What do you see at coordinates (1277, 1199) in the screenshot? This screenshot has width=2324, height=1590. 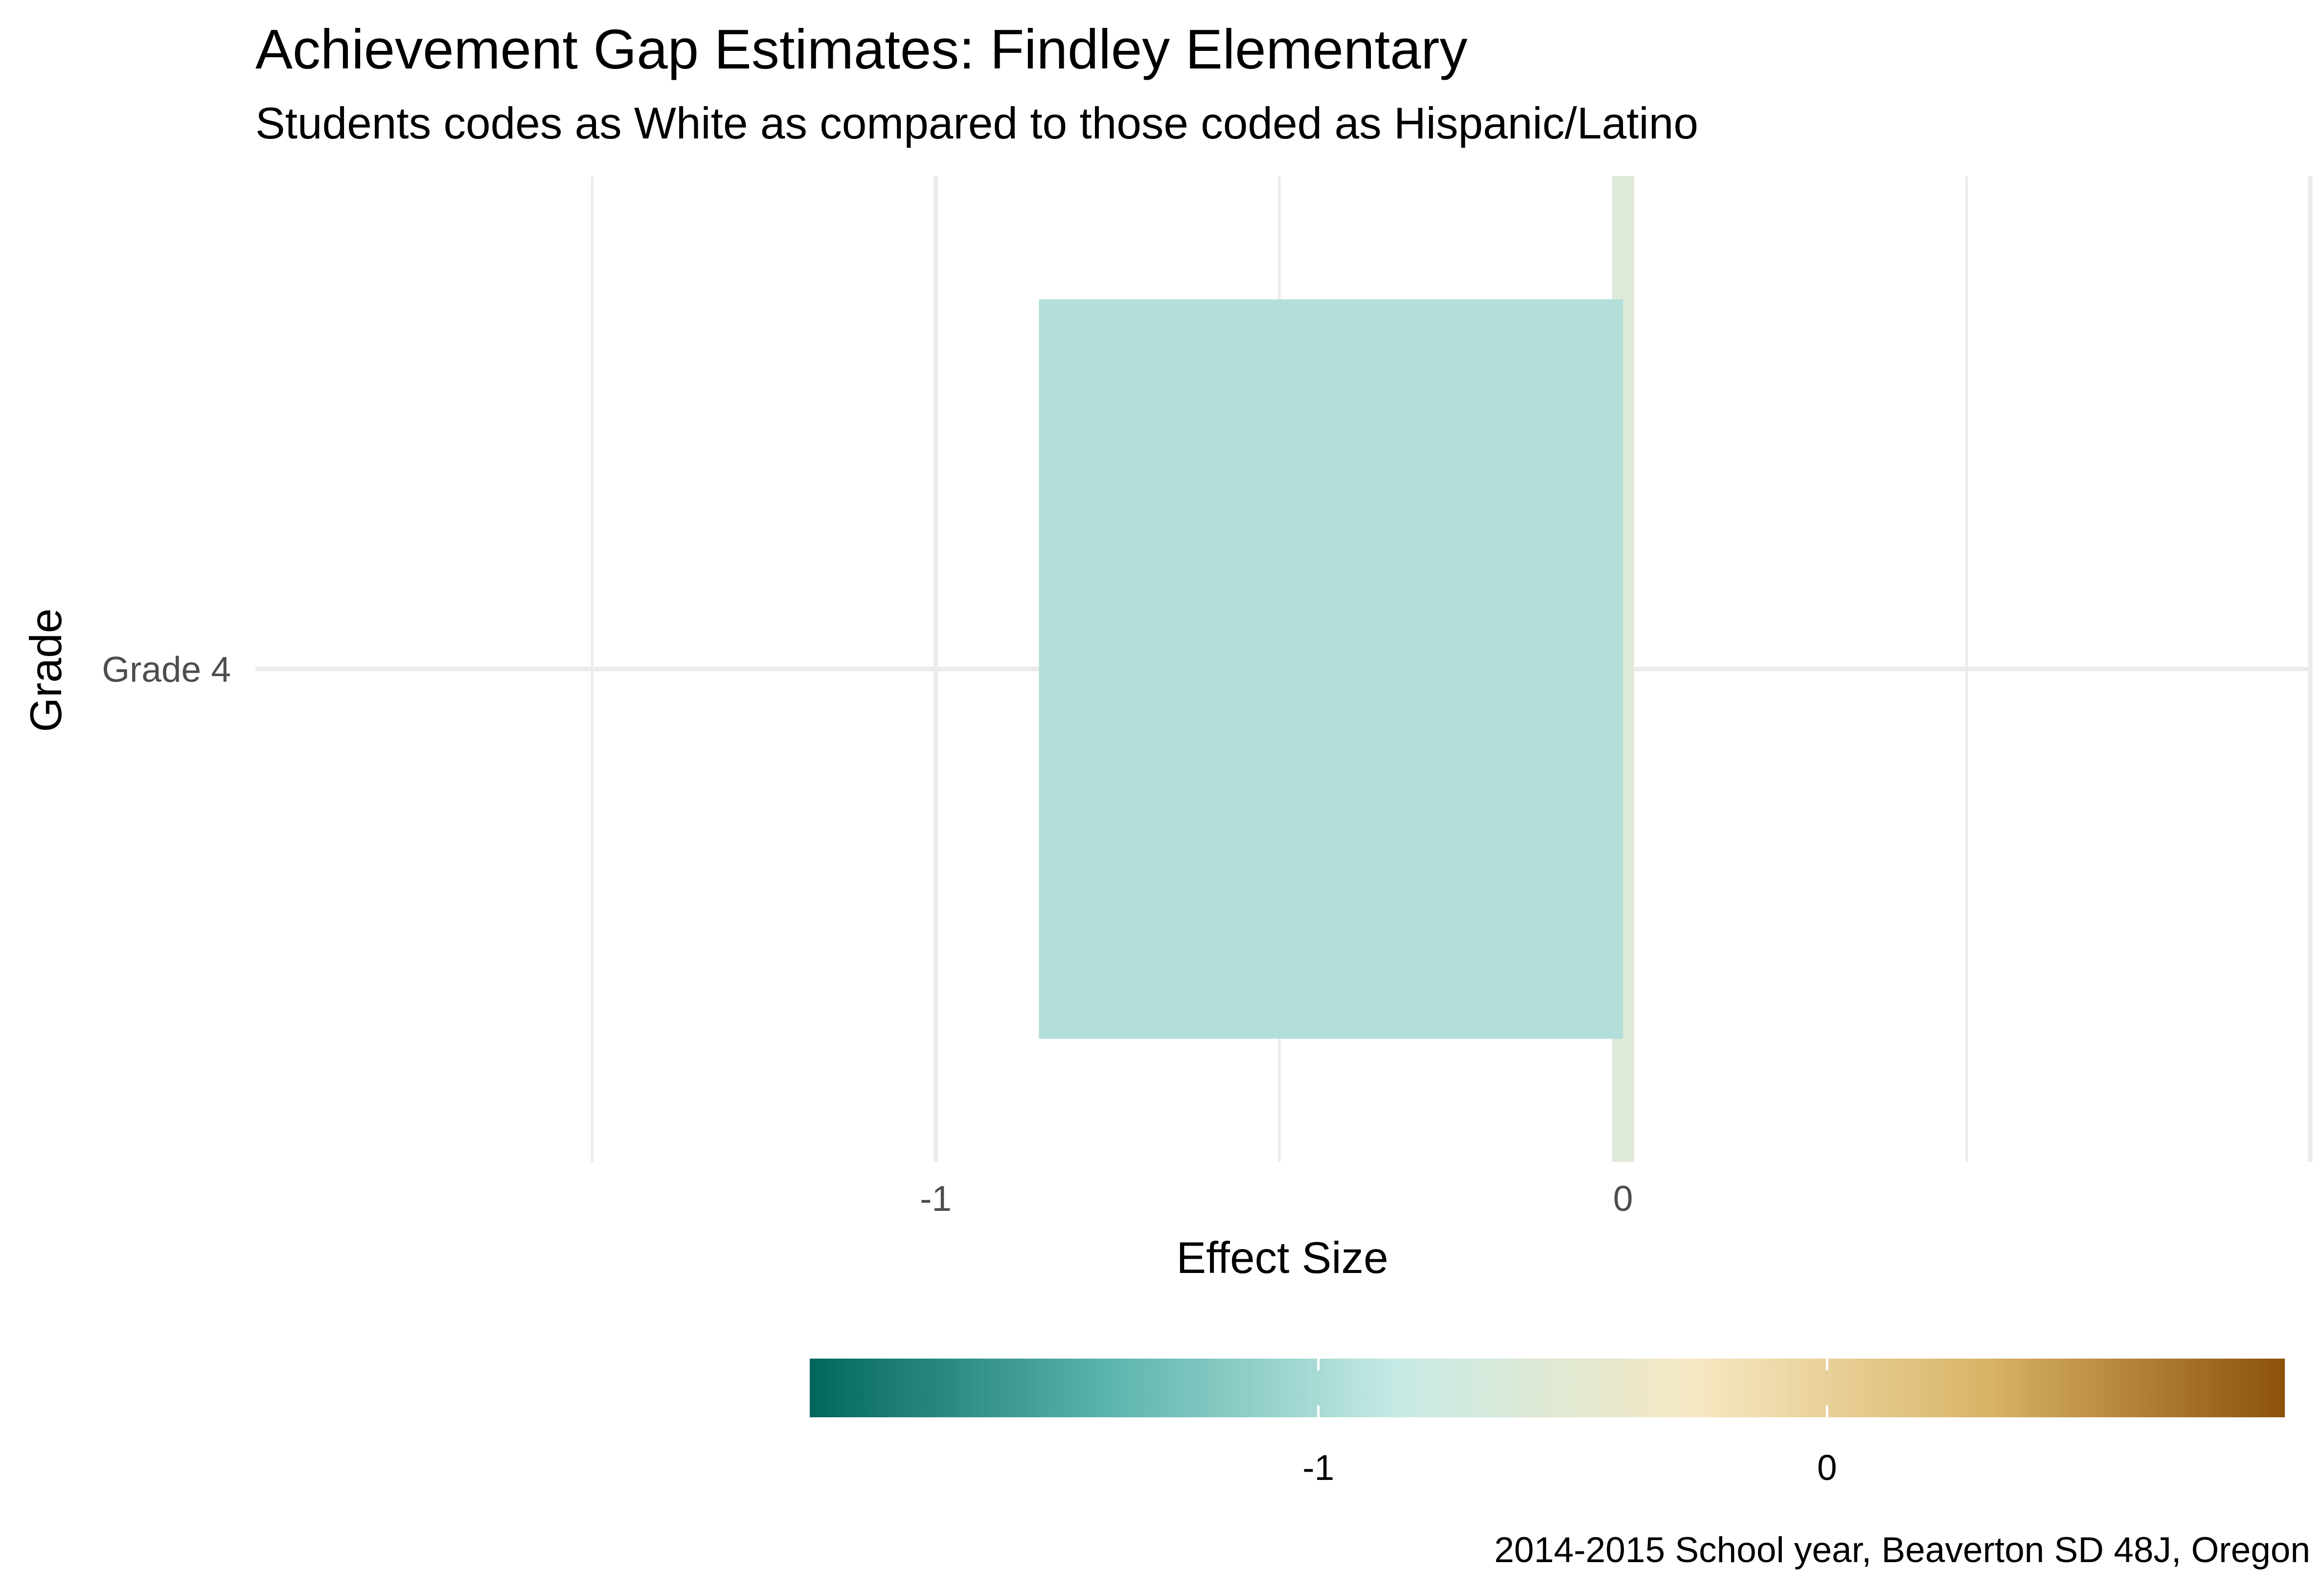 I see `x-tick-labels: -1 0` at bounding box center [1277, 1199].